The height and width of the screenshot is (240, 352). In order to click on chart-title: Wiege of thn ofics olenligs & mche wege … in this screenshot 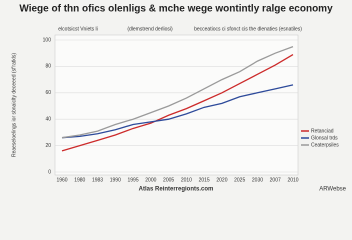, I will do `click(176, 9)`.